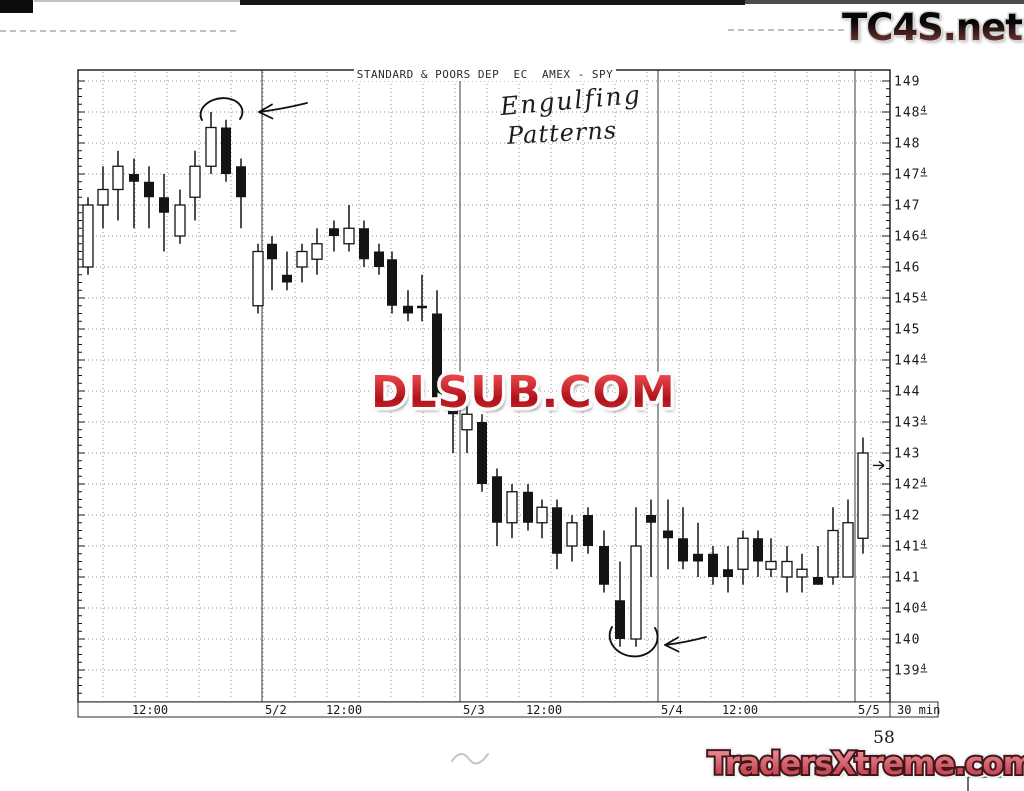  I want to click on y-axis-label: 140, so click(907, 640).